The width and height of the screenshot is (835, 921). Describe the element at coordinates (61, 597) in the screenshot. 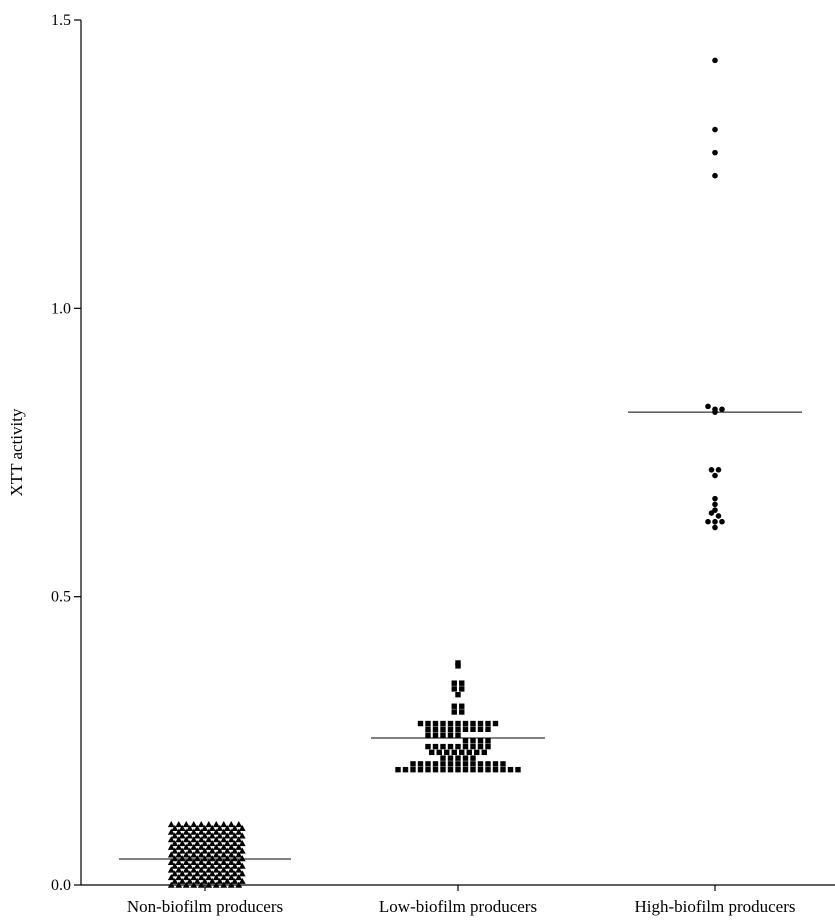

I see `y-tick-label: 0.5` at that location.